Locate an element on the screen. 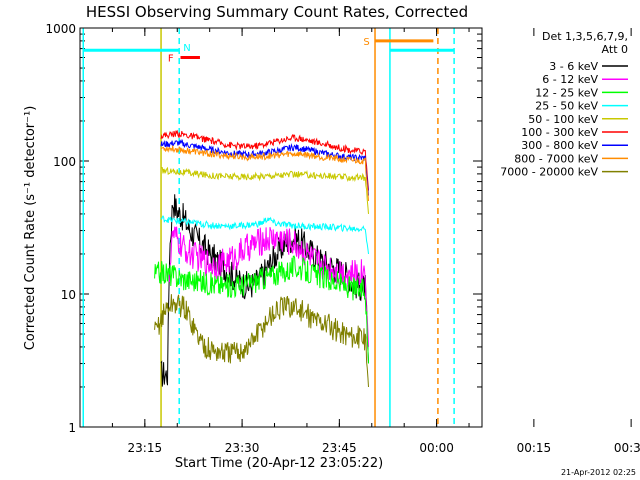 This screenshot has width=640, height=480. y-tick-label: 1 is located at coordinates (72, 428).